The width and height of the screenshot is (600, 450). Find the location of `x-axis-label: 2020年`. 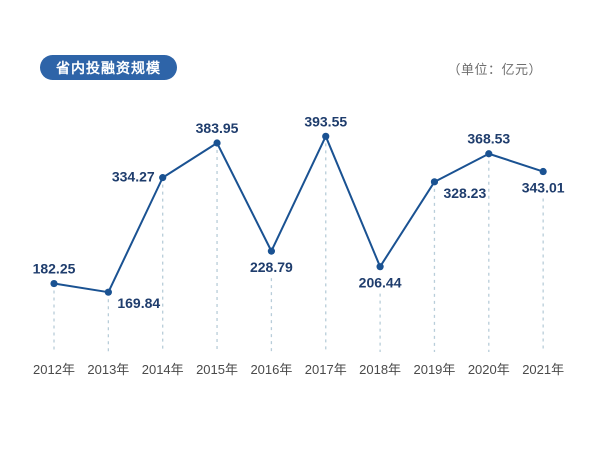

x-axis-label: 2020年 is located at coordinates (489, 369).